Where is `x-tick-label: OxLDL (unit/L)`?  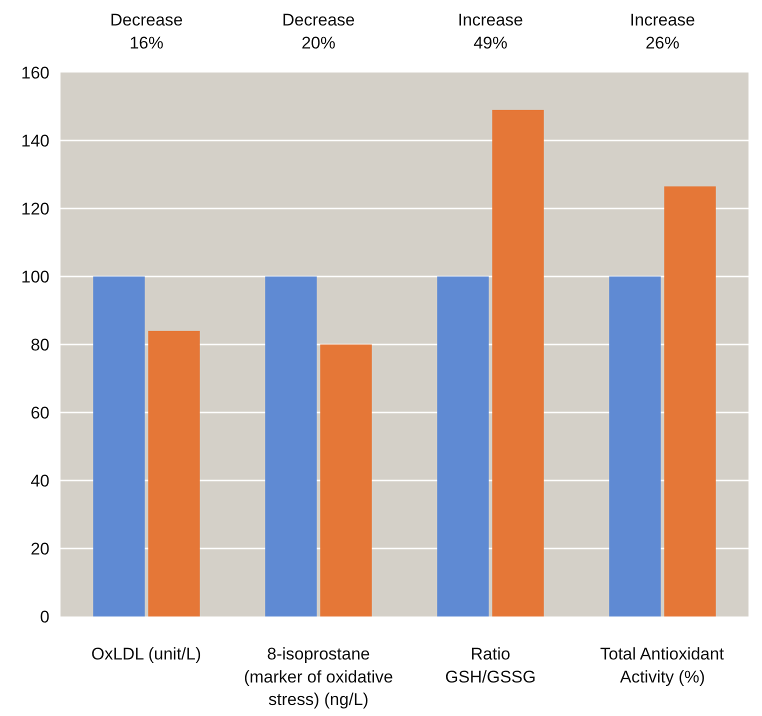 x-tick-label: OxLDL (unit/L) is located at coordinates (146, 654).